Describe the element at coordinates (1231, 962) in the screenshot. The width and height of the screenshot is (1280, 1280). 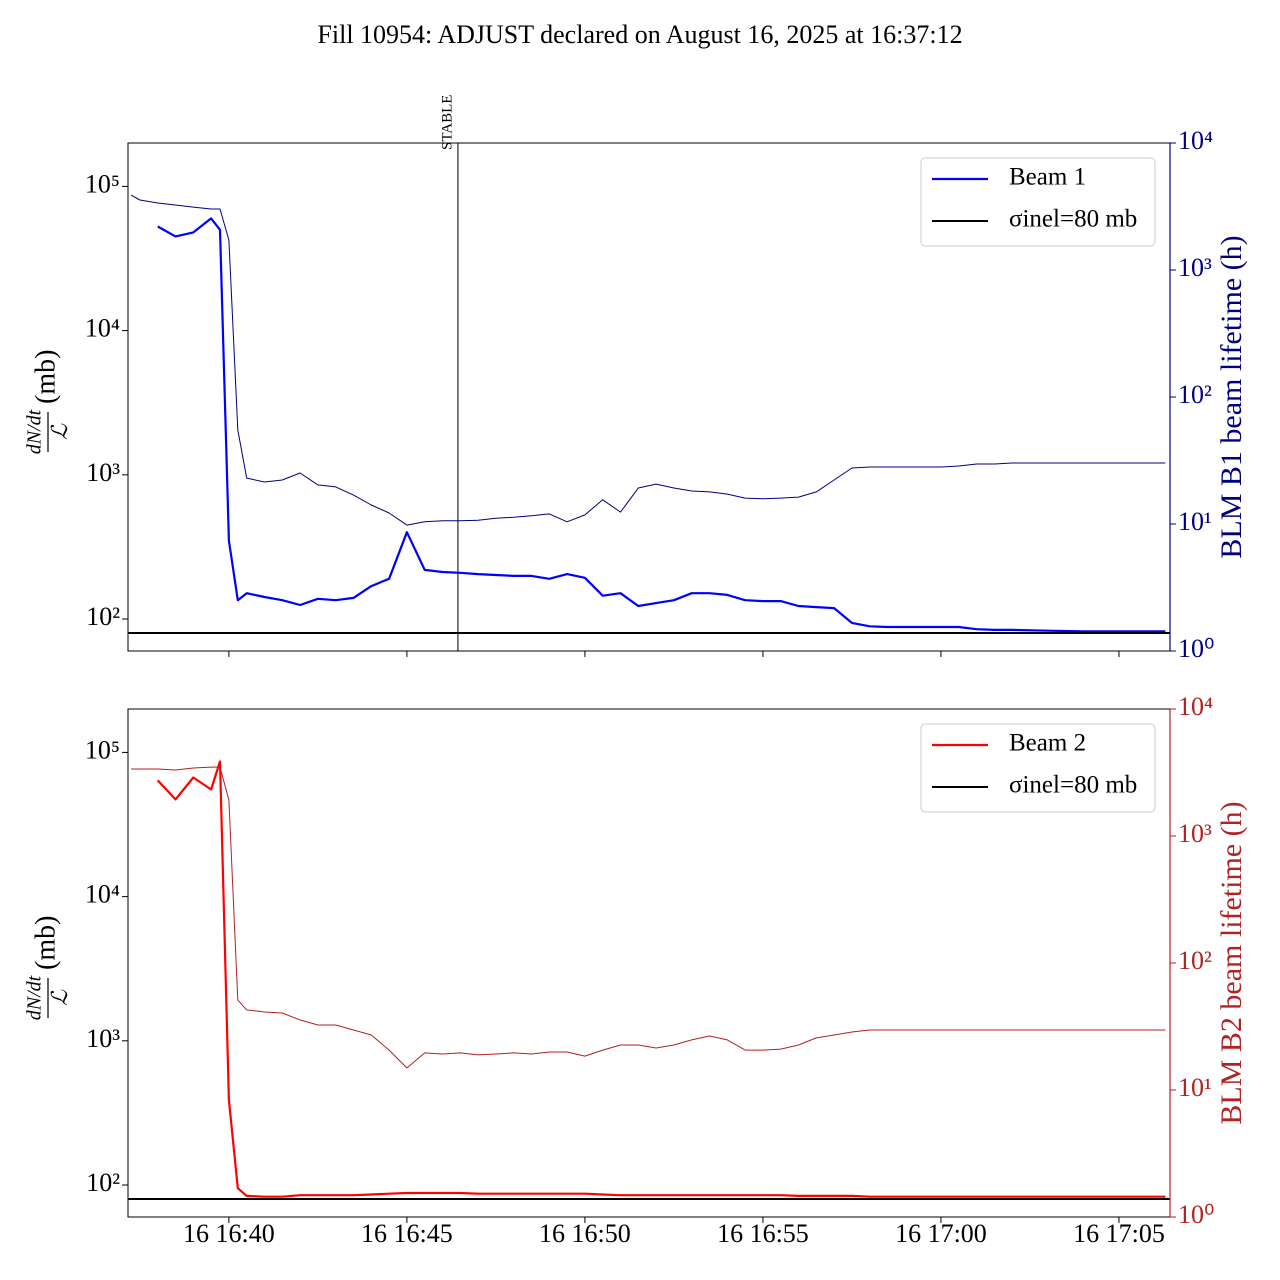
I see `y2-axis-label: BLM B2 beam lifetime (h)` at that location.